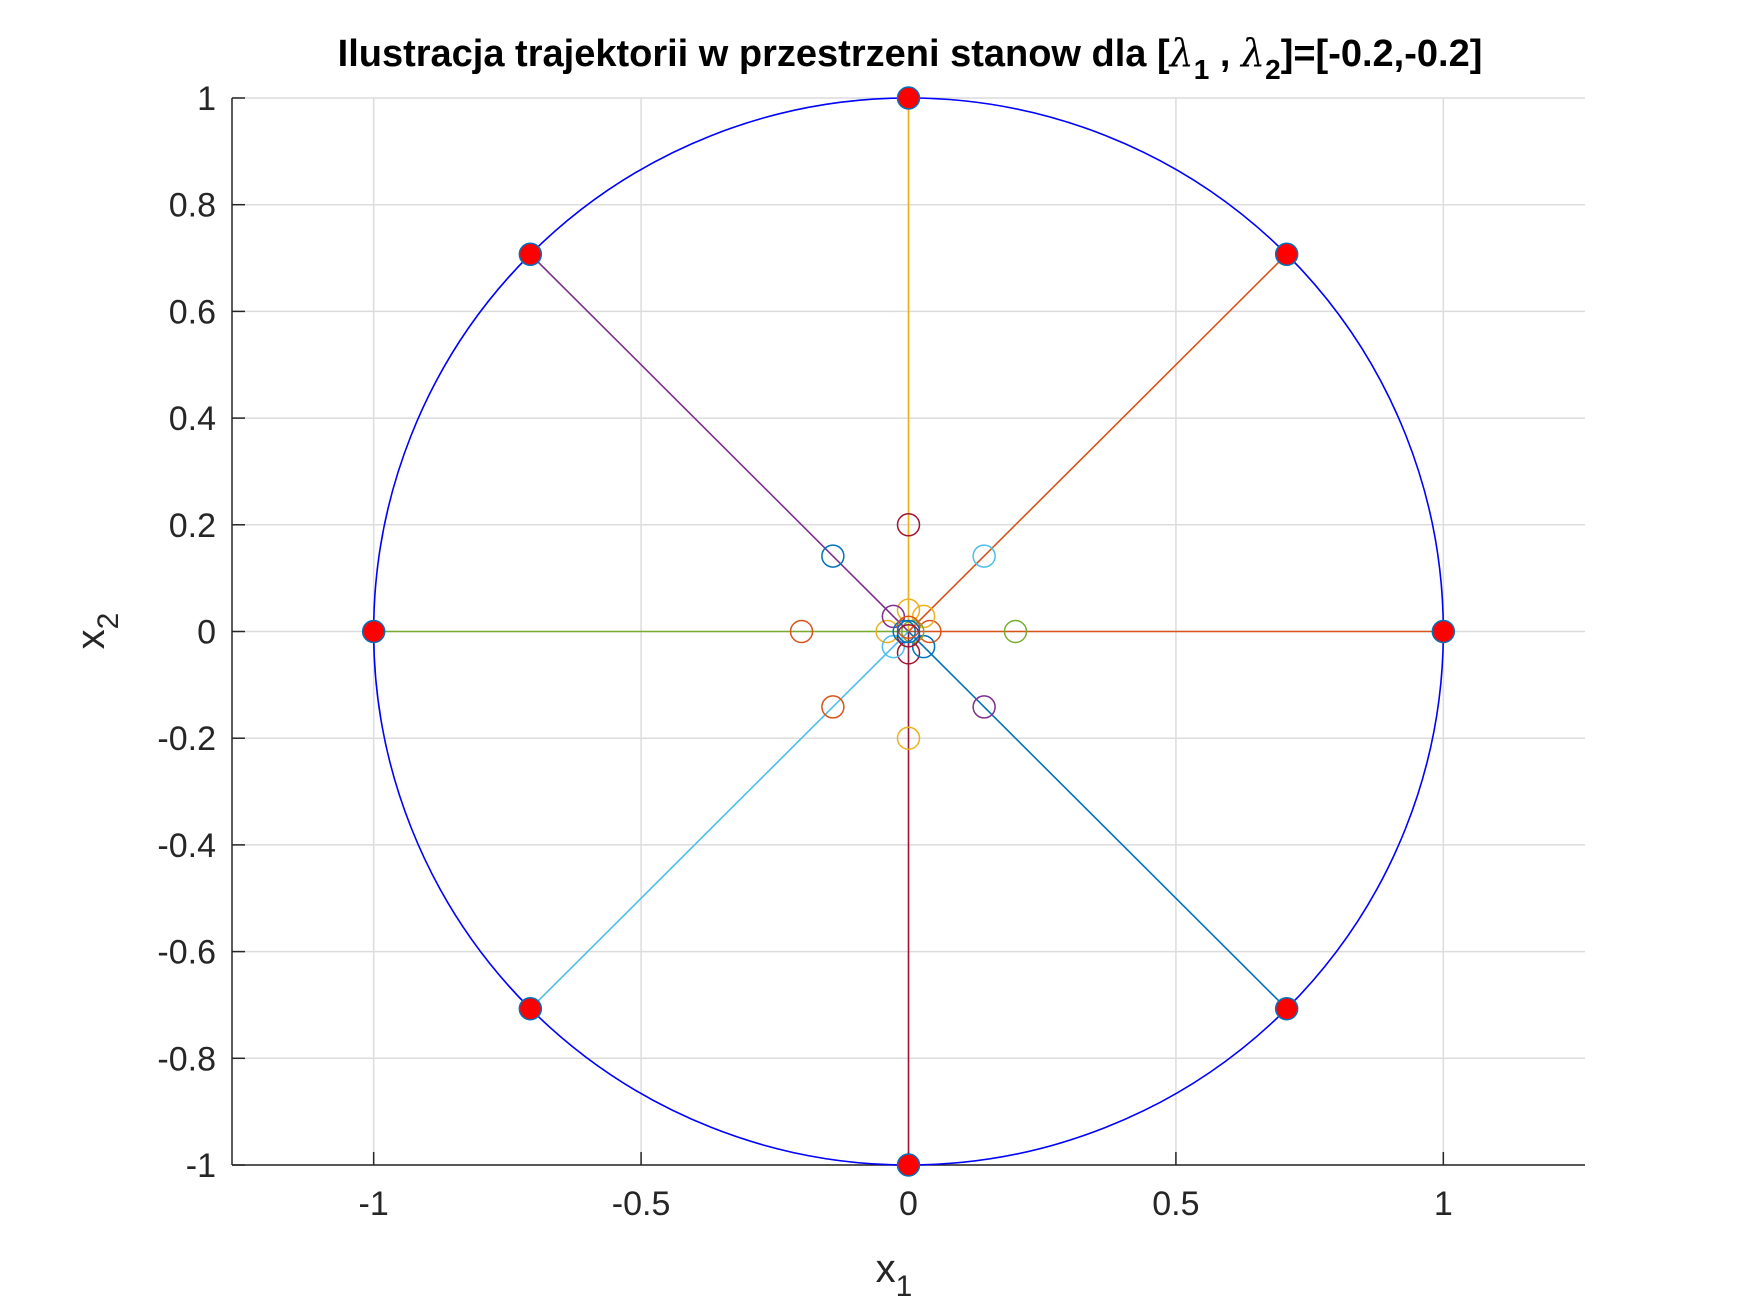  Describe the element at coordinates (1443, 1204) in the screenshot. I see `x-tick-label: 1` at that location.